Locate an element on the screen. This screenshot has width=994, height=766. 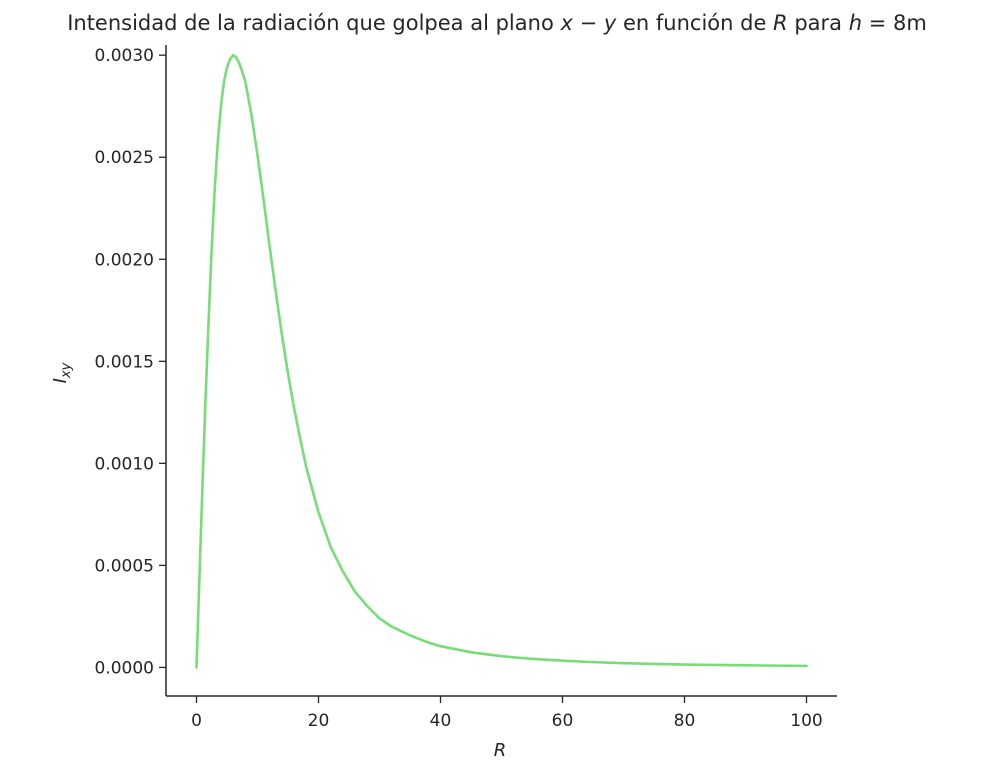
title-mid: en función de is located at coordinates (694, 23).